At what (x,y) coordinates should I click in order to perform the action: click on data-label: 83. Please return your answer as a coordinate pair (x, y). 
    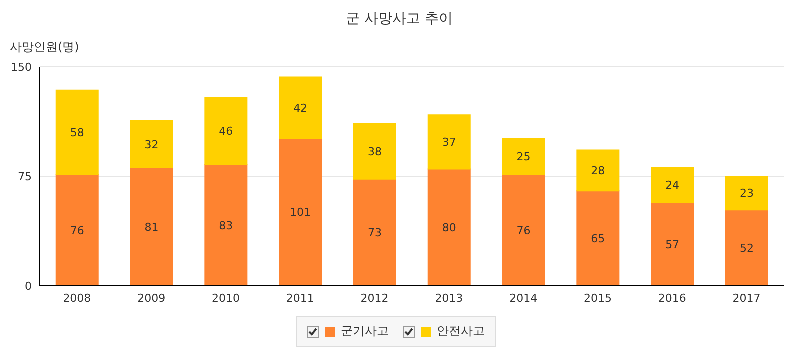
    Looking at the image, I should click on (226, 225).